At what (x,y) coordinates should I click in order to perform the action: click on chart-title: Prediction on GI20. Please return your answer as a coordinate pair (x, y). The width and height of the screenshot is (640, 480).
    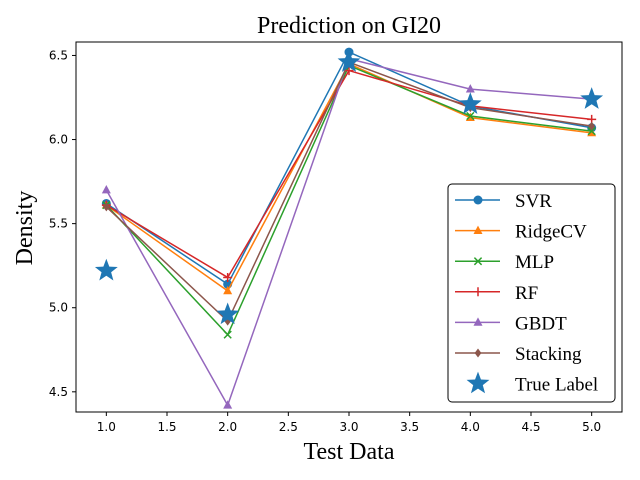
    Looking at the image, I should click on (349, 26).